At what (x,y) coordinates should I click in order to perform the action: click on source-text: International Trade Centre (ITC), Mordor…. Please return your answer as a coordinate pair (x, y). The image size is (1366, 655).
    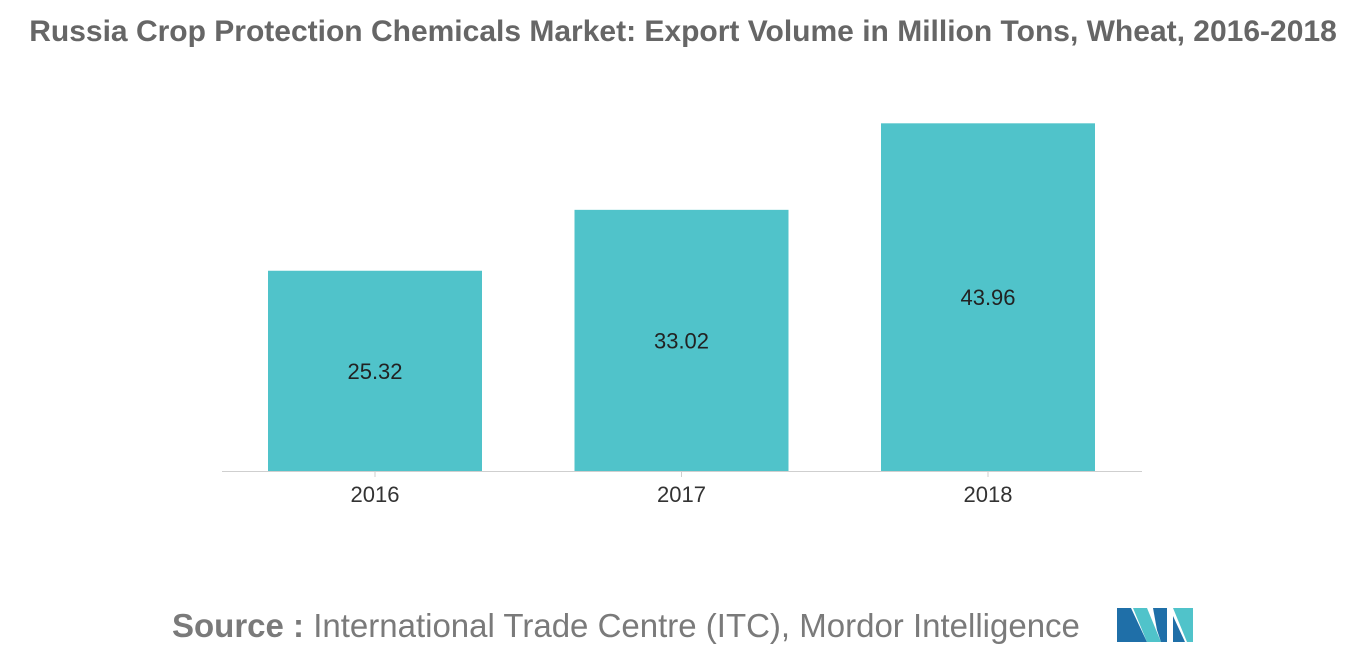
    Looking at the image, I should click on (692, 625).